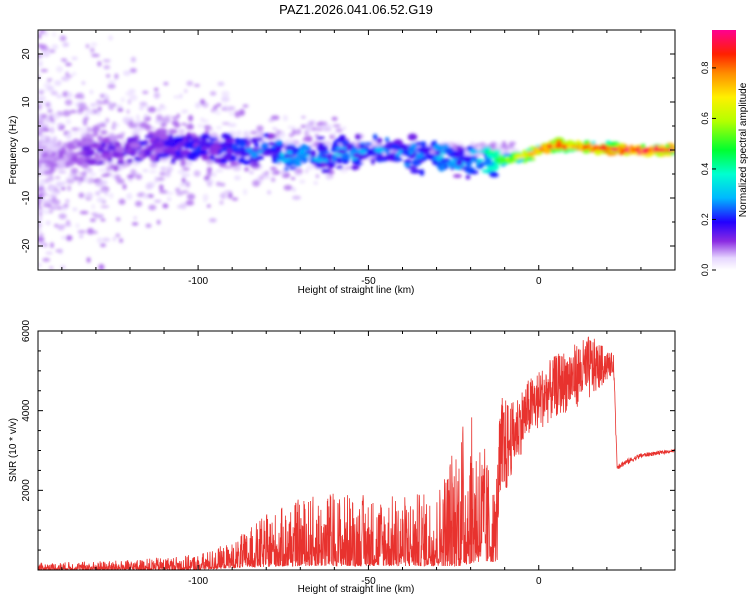 This screenshot has height=600, width=750. Describe the element at coordinates (13, 450) in the screenshot. I see `snr-y-label: SNR (10 * v/v)` at that location.